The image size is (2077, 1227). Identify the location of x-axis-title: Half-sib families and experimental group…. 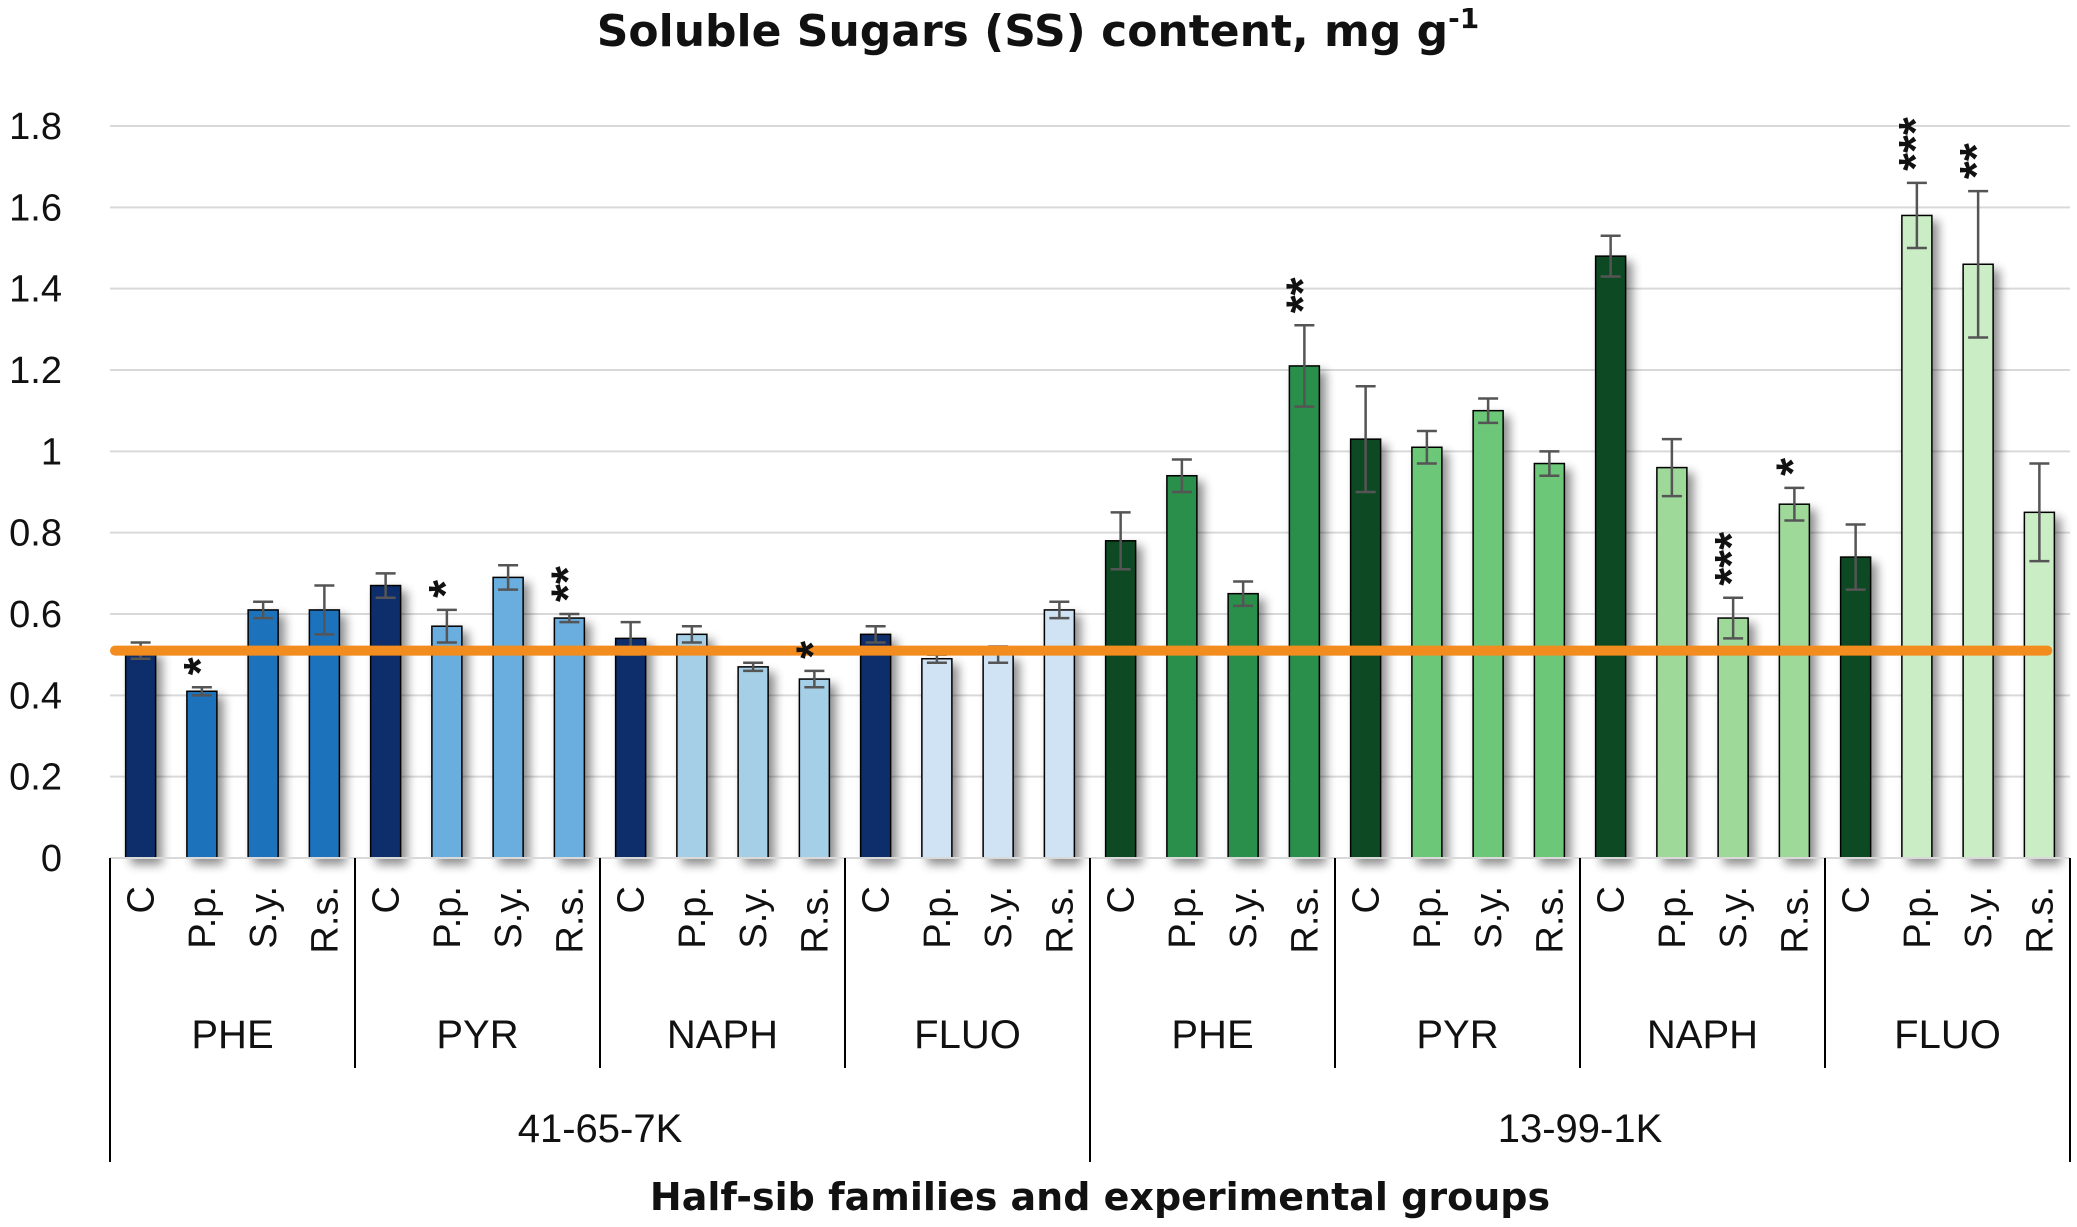
(1100, 1197).